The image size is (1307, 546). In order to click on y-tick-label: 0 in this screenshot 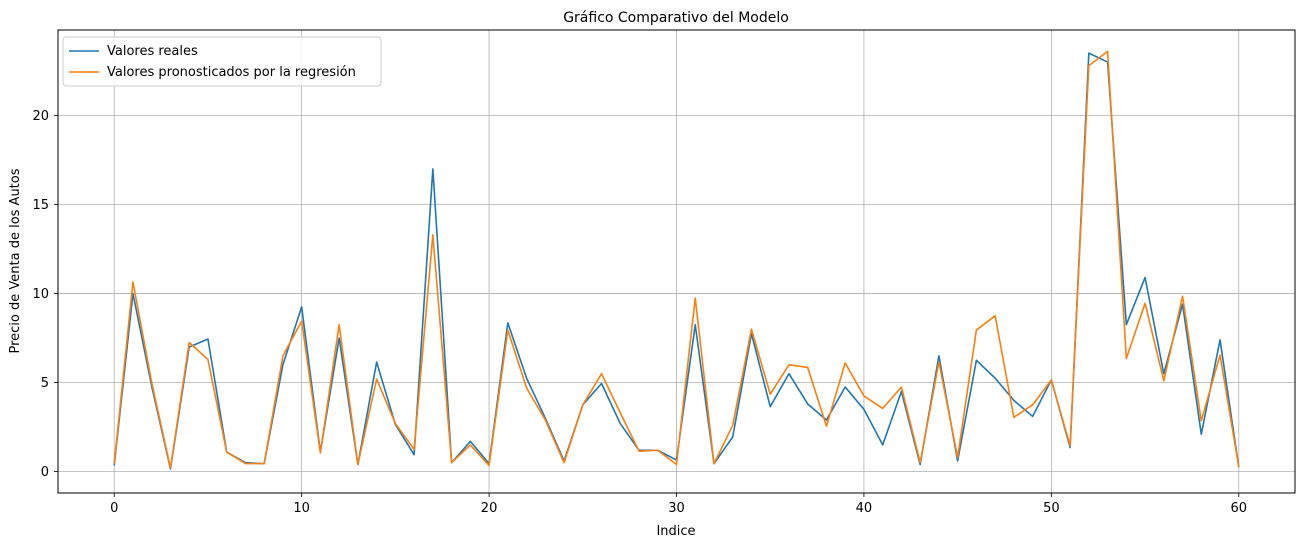, I will do `click(45, 472)`.